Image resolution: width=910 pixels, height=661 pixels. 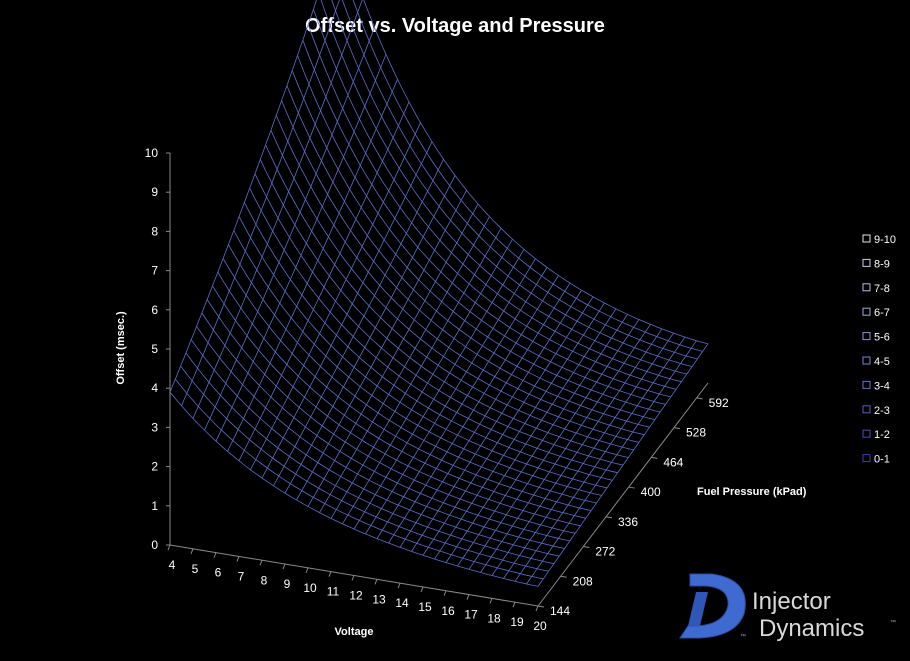 What do you see at coordinates (494, 618) in the screenshot?
I see `x-tick-label: 18` at bounding box center [494, 618].